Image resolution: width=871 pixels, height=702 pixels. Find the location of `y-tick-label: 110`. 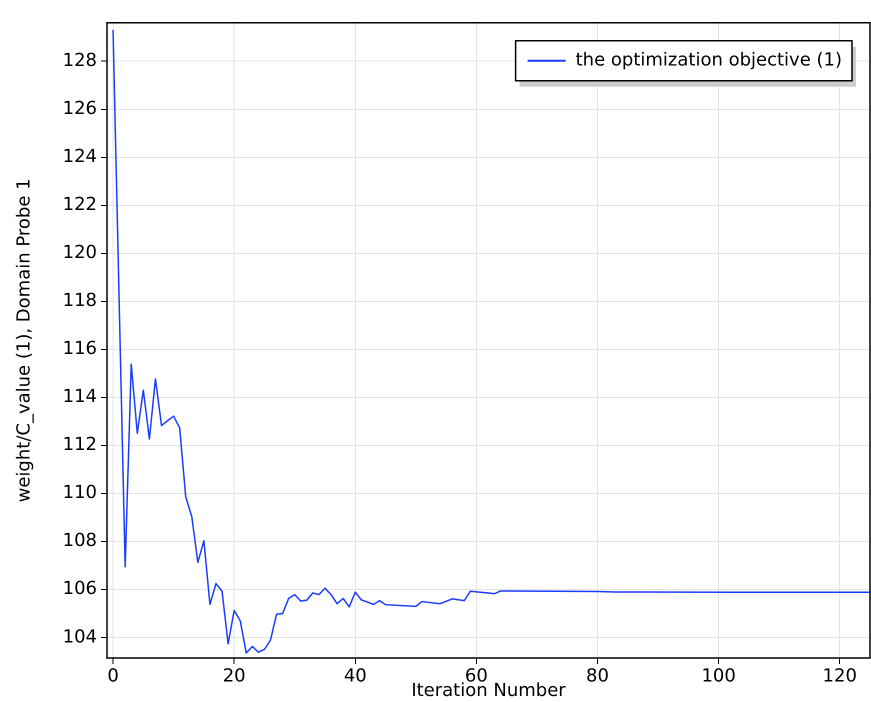

y-tick-label: 110 is located at coordinates (79, 493).